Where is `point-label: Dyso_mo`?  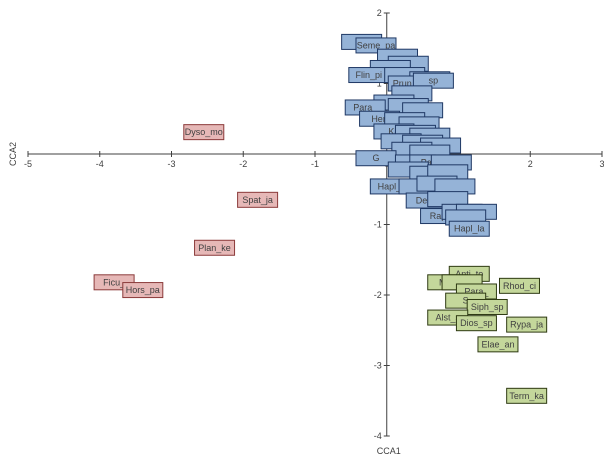
point-label: Dyso_mo is located at coordinates (204, 132).